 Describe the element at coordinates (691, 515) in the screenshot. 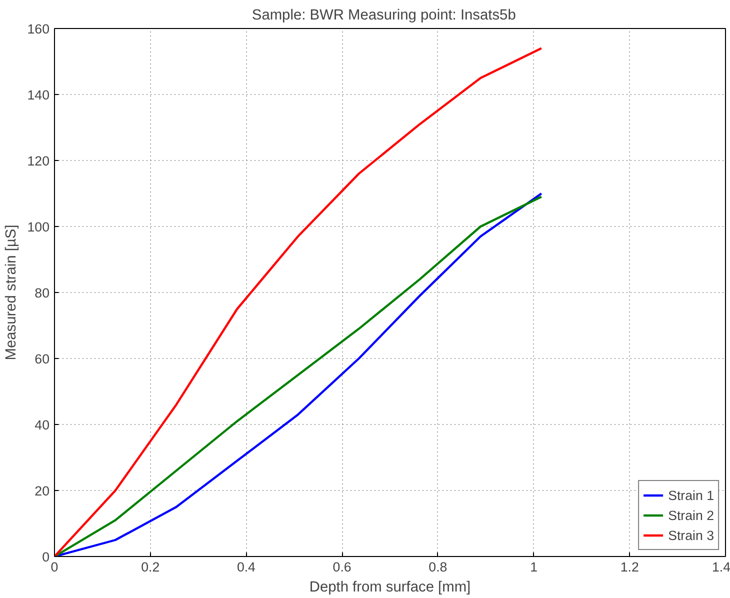

I see `legend-label: Strain 2` at that location.